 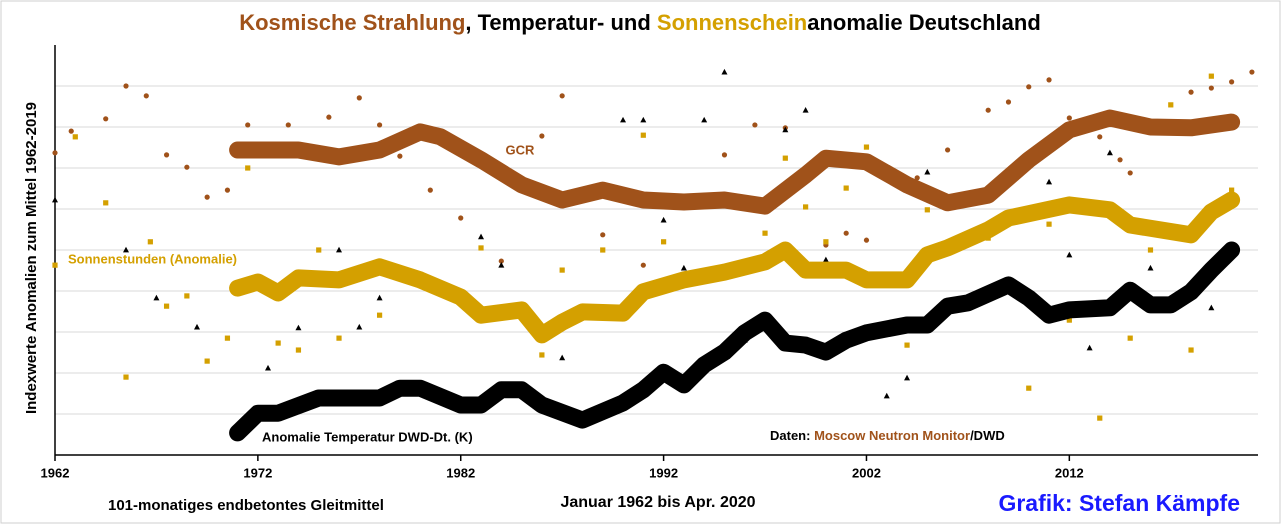 I want to click on credit: Grafik: Stefan Kämpfe, so click(x=1119, y=503).